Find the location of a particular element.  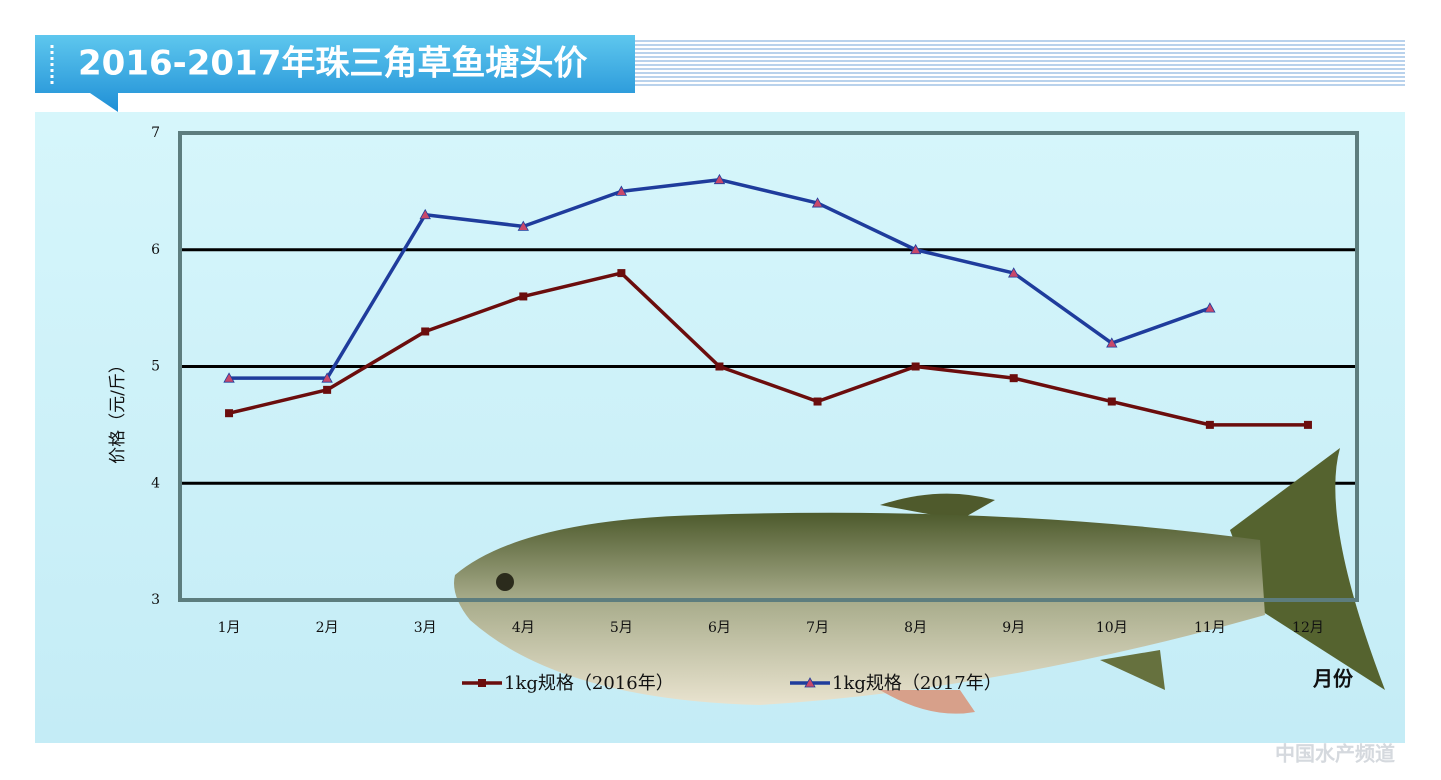

fish-tail is located at coordinates (1307, 569).